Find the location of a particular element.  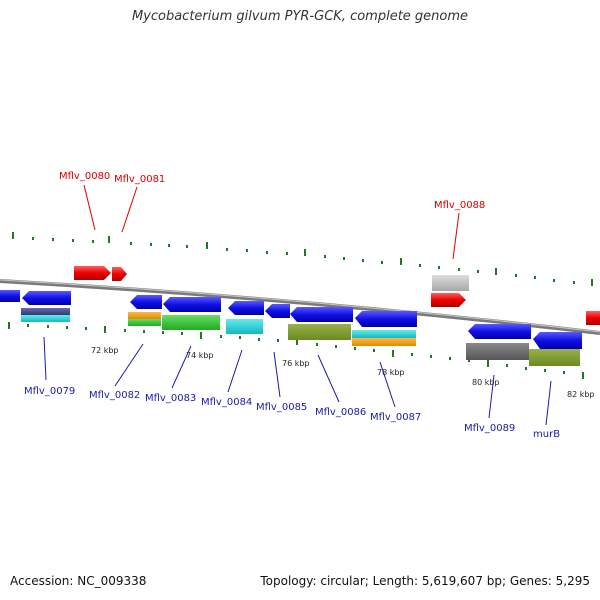

gene-mflv-0087-feature-b is located at coordinates (384, 342).